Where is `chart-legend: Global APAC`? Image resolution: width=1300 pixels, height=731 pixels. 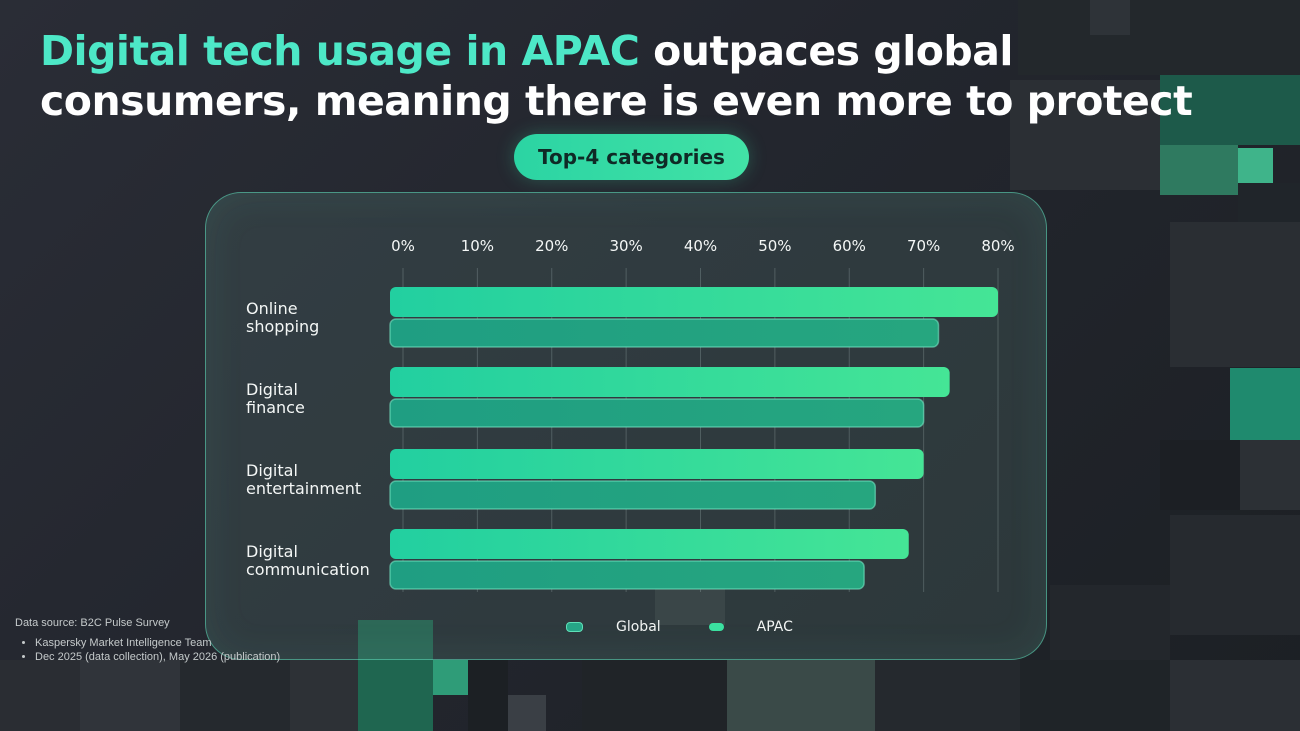 chart-legend: Global APAC is located at coordinates (703, 627).